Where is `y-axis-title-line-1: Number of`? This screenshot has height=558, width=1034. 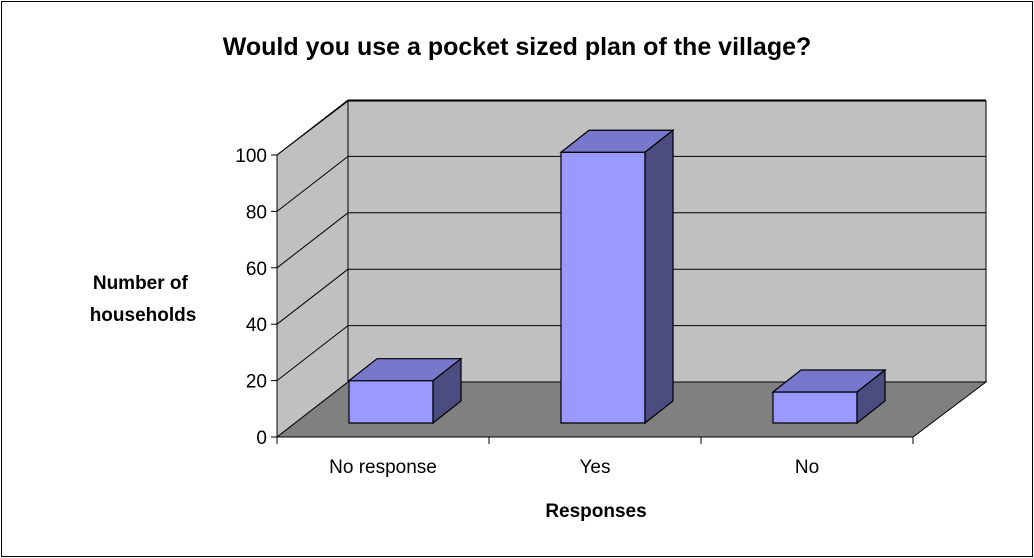 y-axis-title-line-1: Number of is located at coordinates (141, 283).